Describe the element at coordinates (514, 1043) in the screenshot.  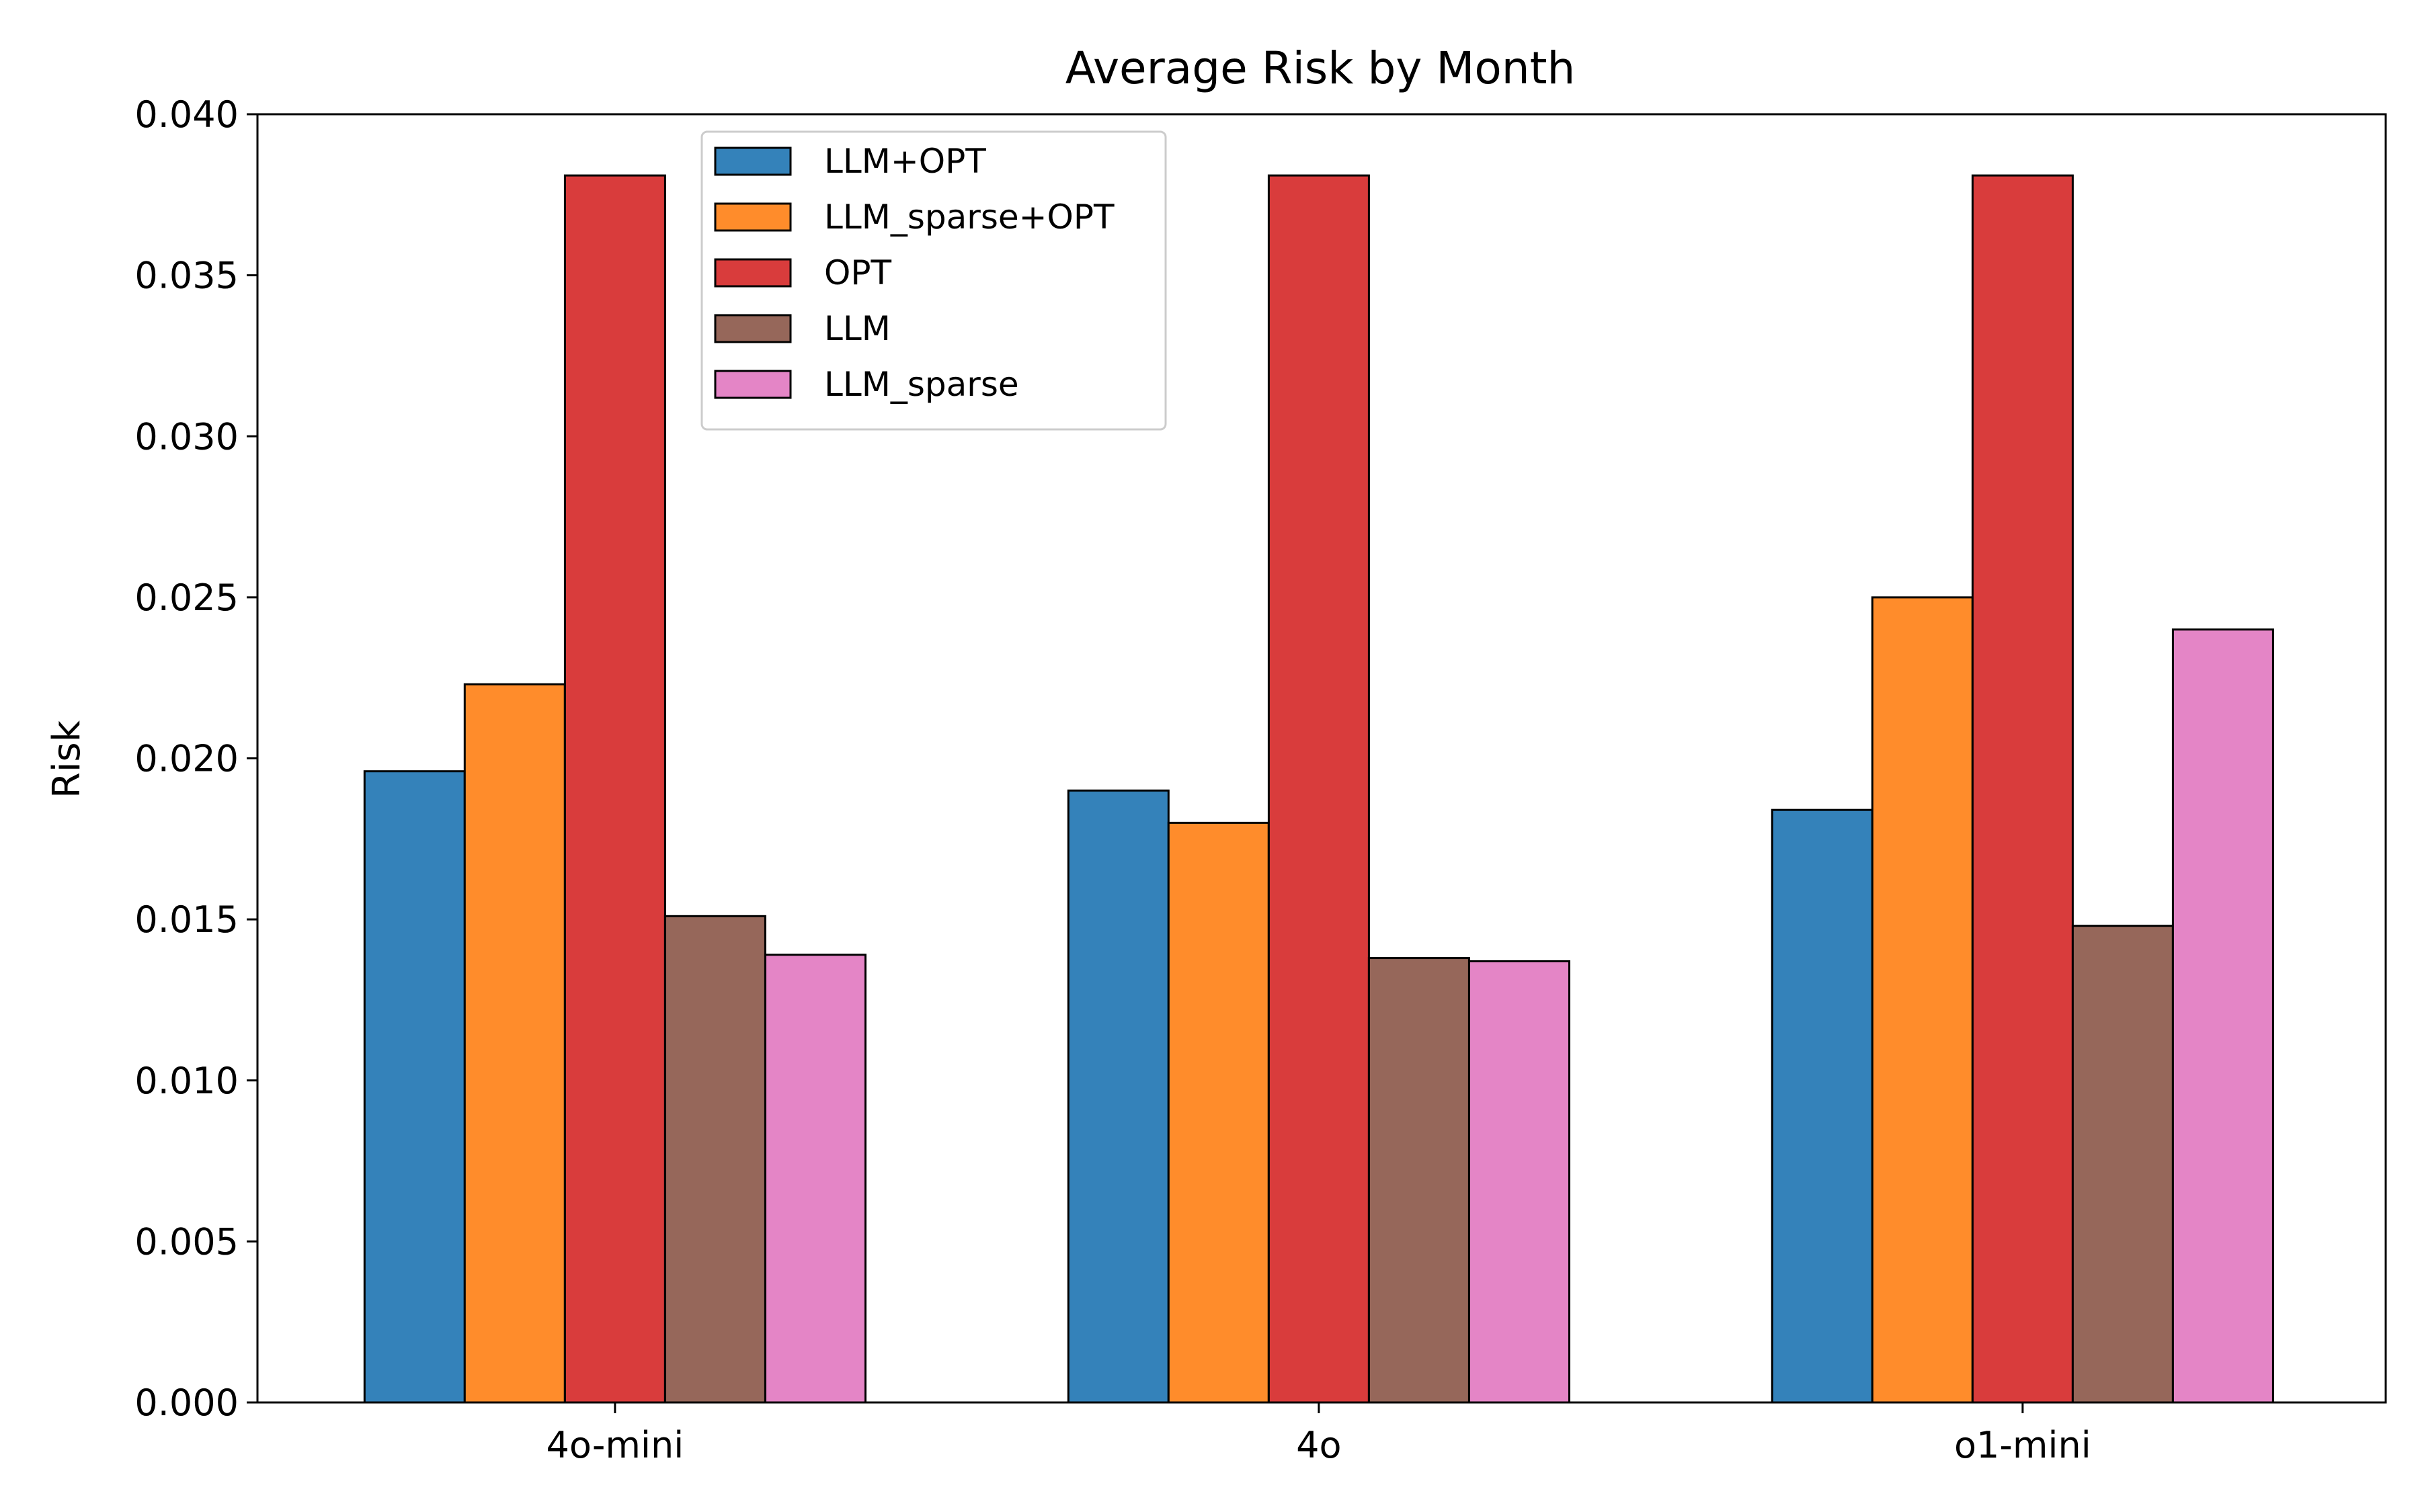
I see `bar-LLM_sparse+OPT-4o-mini` at that location.